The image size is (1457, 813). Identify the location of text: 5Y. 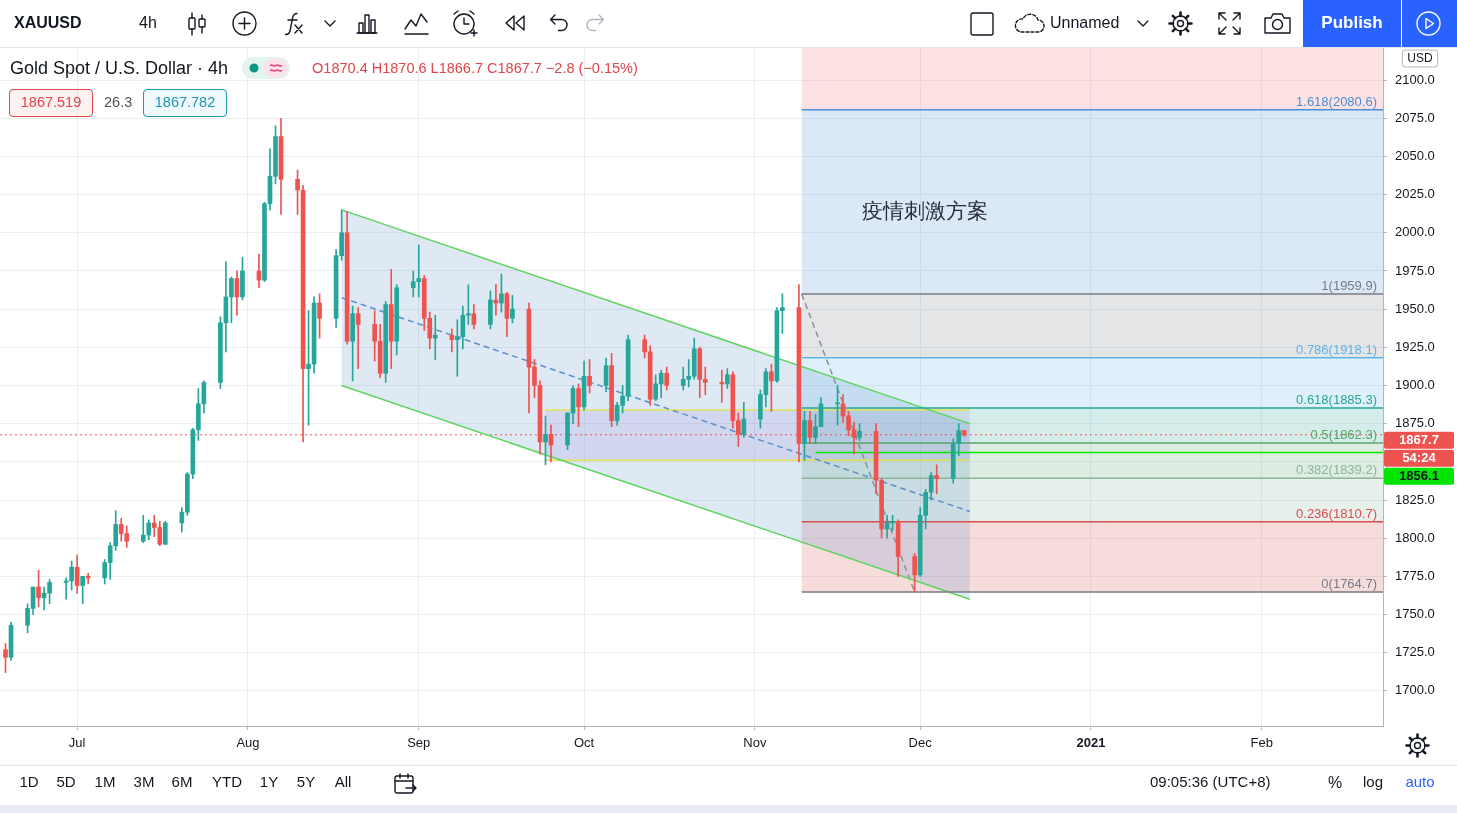
(306, 781).